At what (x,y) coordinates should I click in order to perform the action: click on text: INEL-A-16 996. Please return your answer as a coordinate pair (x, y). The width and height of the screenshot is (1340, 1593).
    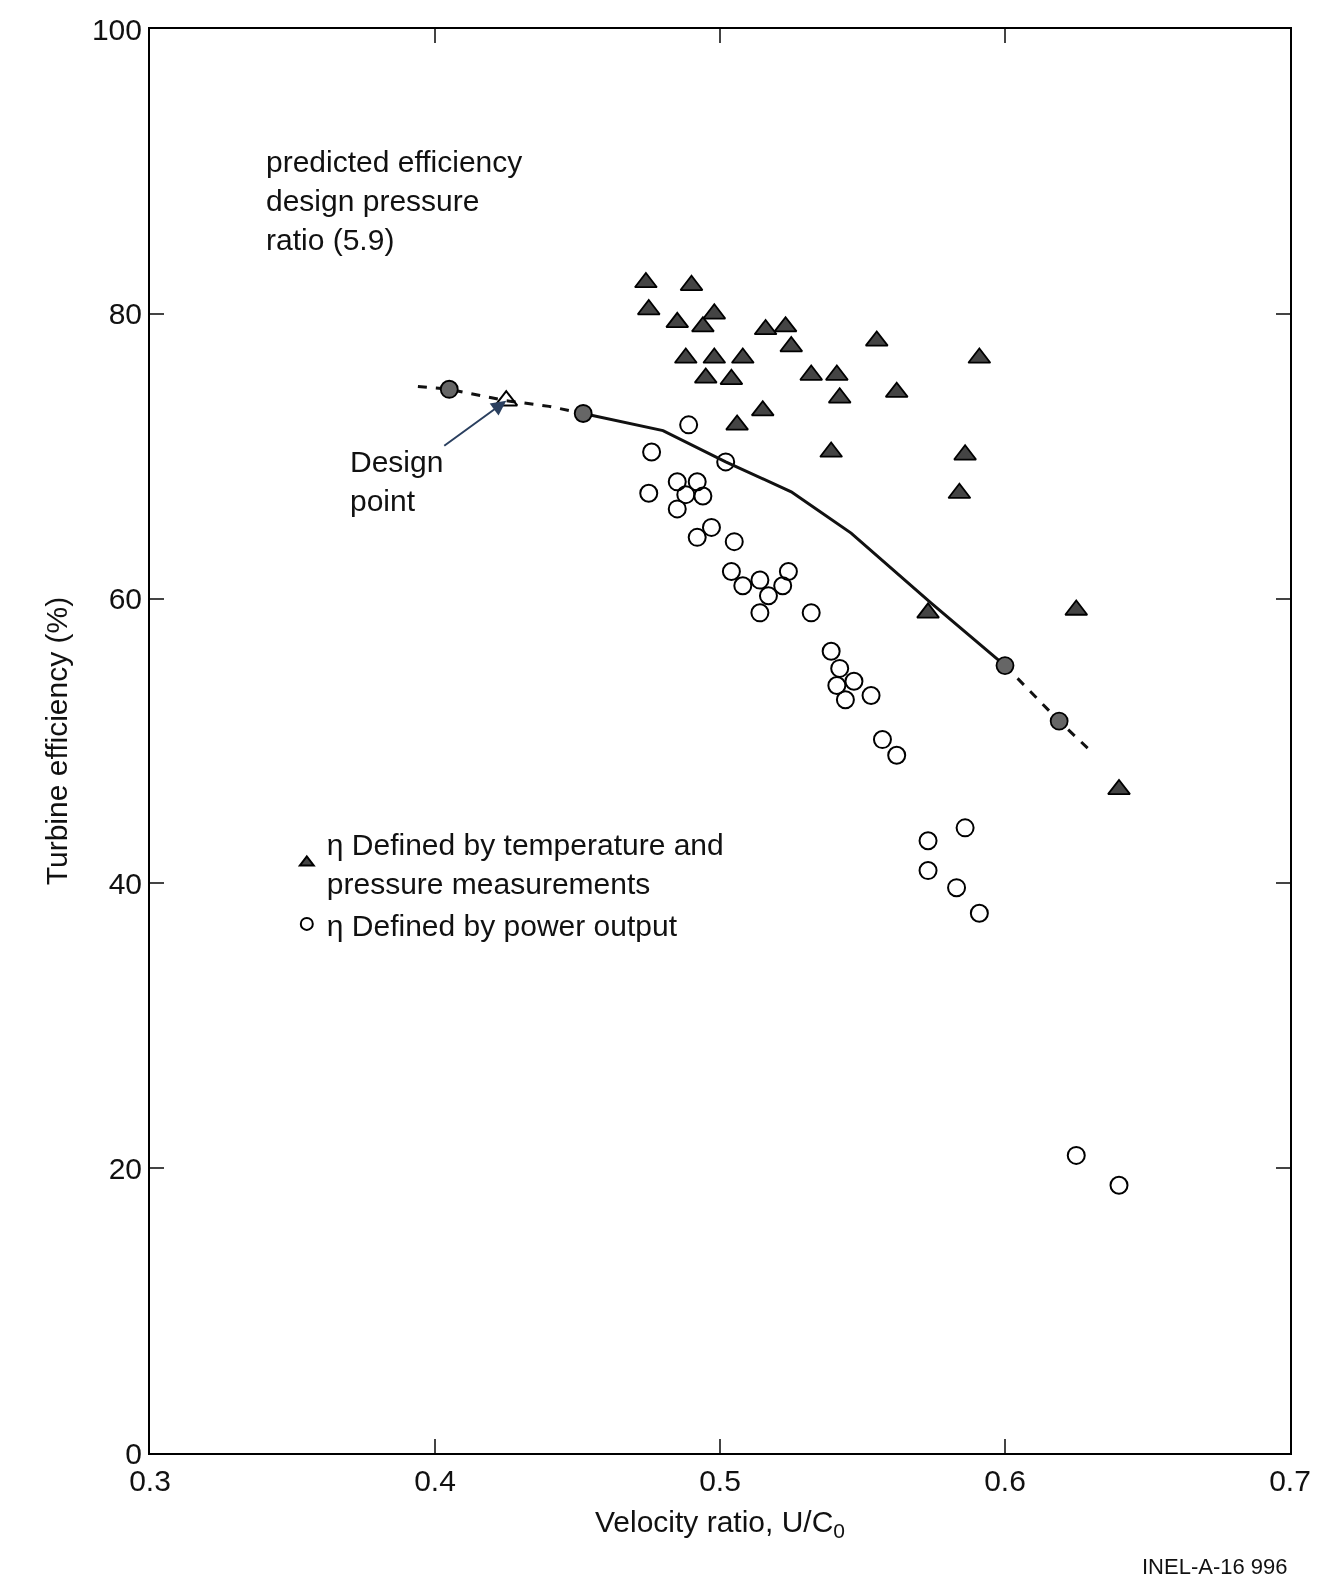
    Looking at the image, I should click on (1215, 1566).